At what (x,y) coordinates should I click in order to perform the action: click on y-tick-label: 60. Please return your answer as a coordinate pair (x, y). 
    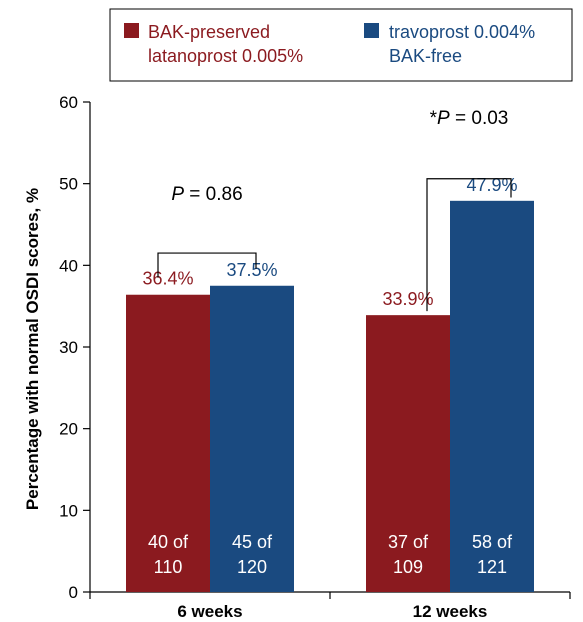
    Looking at the image, I should click on (68, 102).